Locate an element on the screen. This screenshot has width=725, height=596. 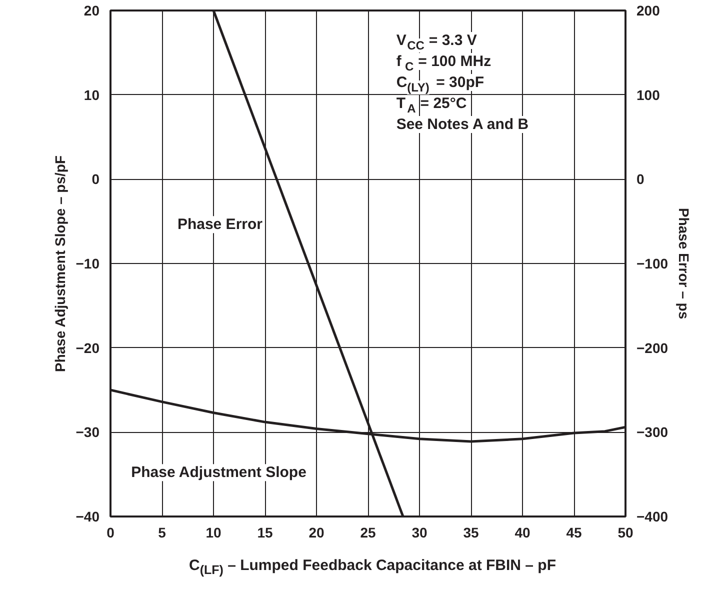
x-tick-label: 50 is located at coordinates (626, 532).